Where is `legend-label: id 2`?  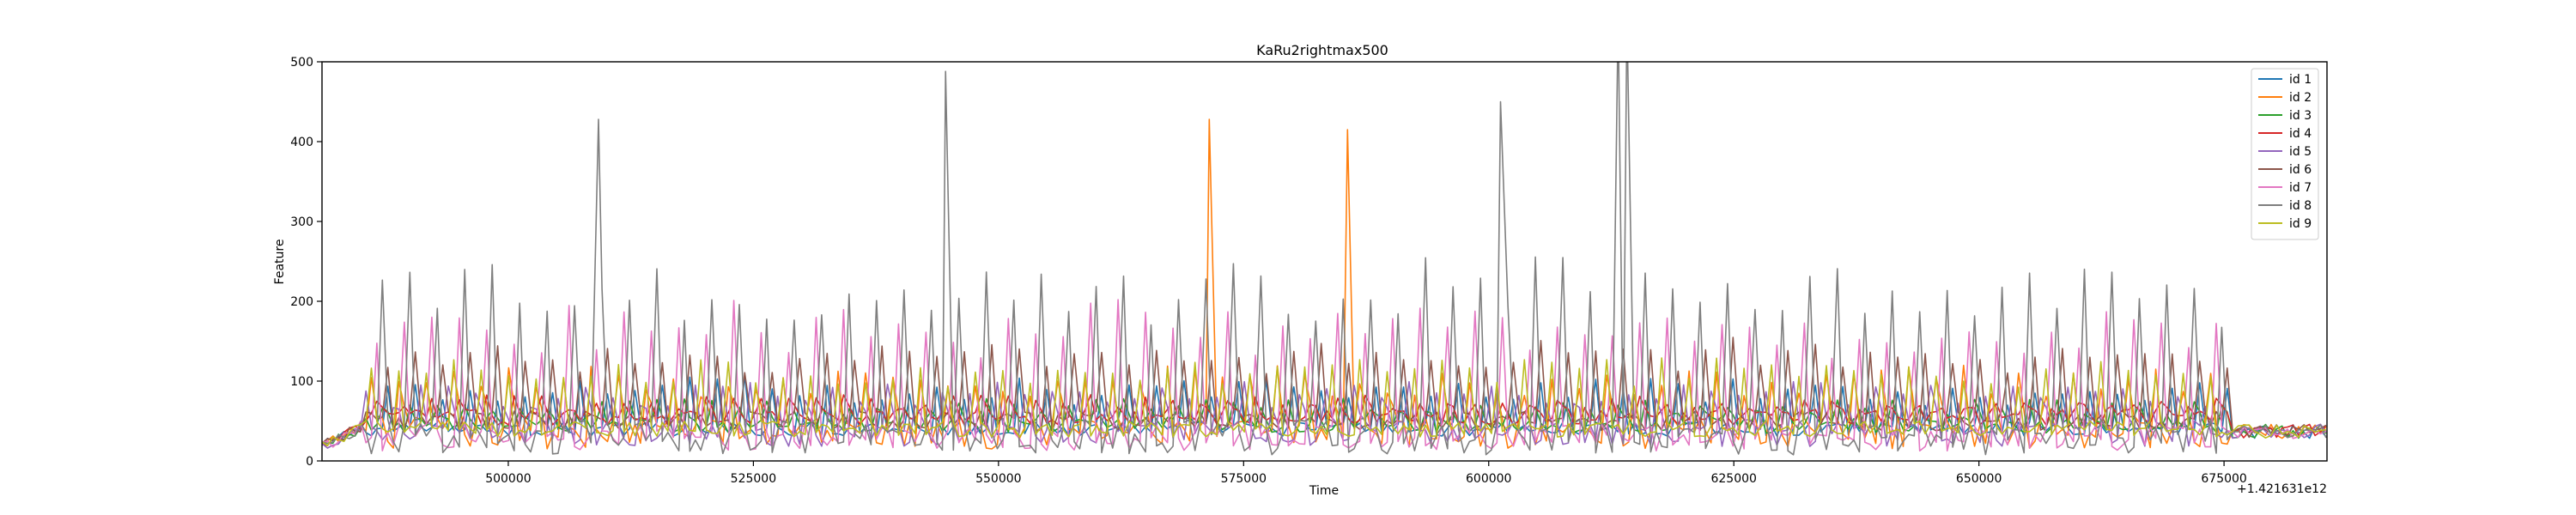
legend-label: id 2 is located at coordinates (2301, 98).